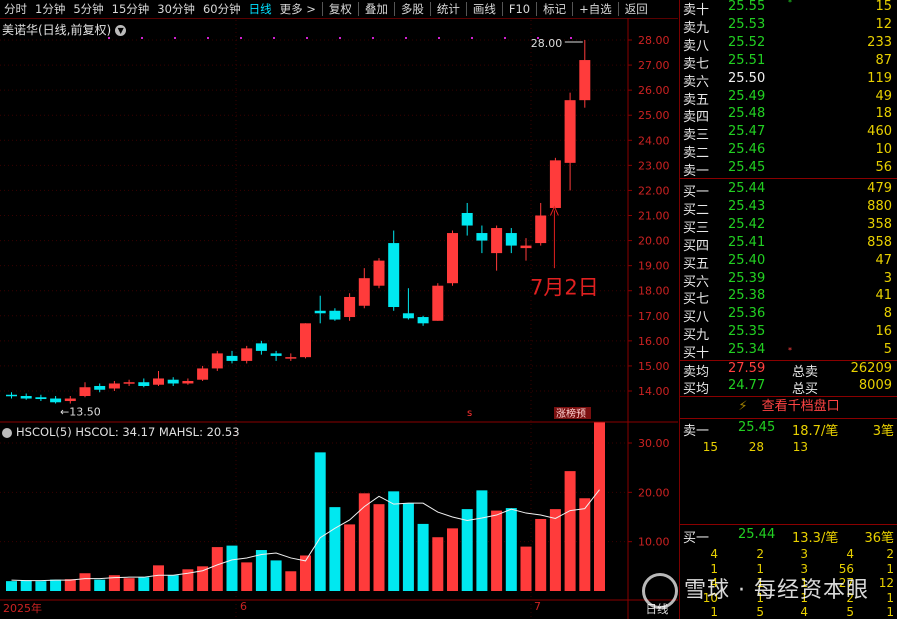 Image resolution: width=897 pixels, height=619 pixels. I want to click on bid-row: 买九 25.35 16, so click(789, 333).